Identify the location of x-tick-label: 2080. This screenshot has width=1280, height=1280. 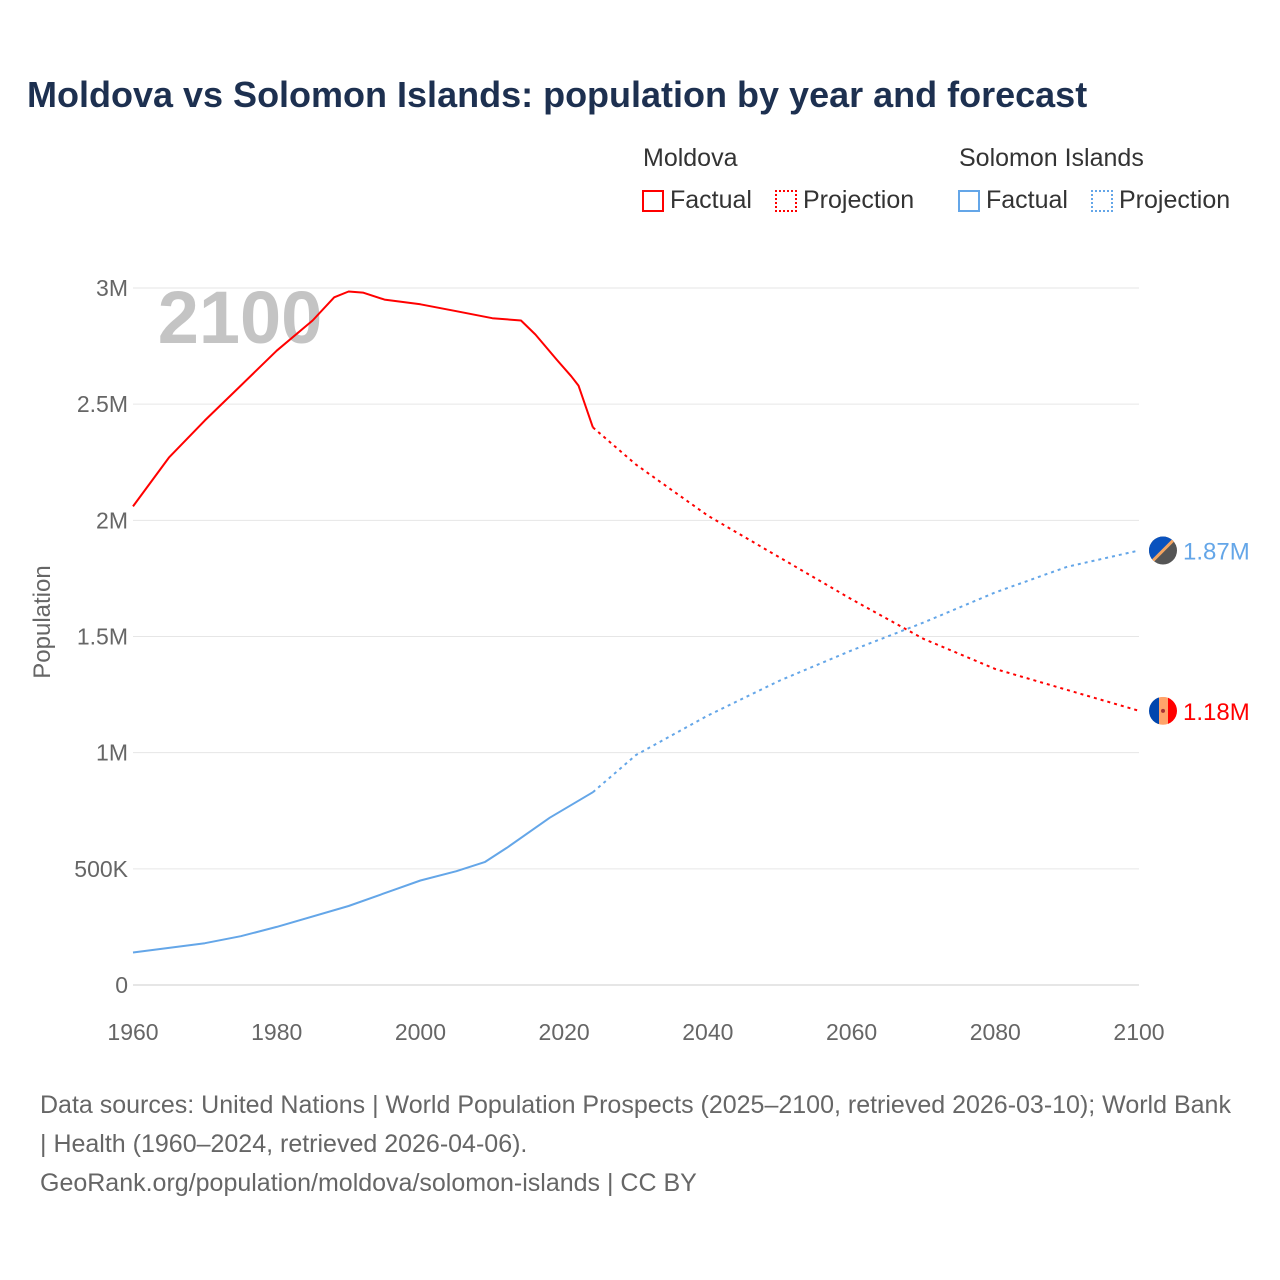
(995, 1032).